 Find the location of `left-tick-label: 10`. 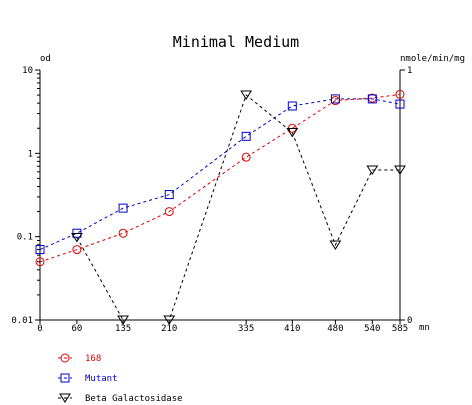

left-tick-label: 10 is located at coordinates (27, 71).